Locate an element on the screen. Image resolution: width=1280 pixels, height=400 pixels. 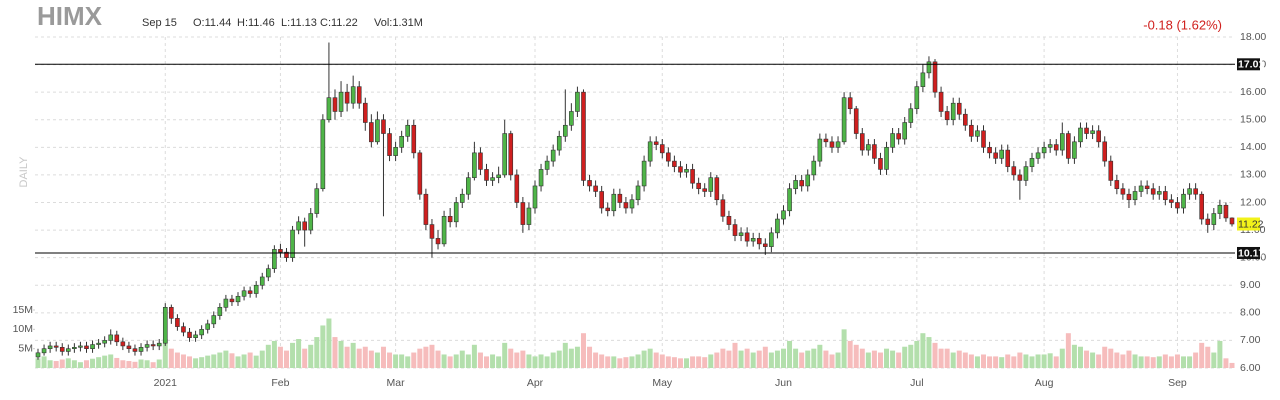
y-tick-label: 14.00 is located at coordinates (1253, 147).